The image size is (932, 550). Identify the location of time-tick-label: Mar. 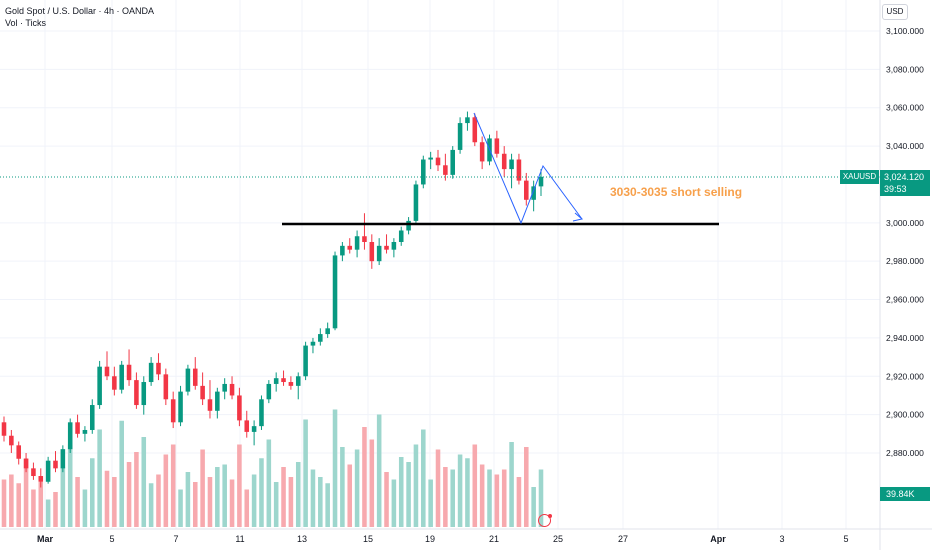
(45, 539).